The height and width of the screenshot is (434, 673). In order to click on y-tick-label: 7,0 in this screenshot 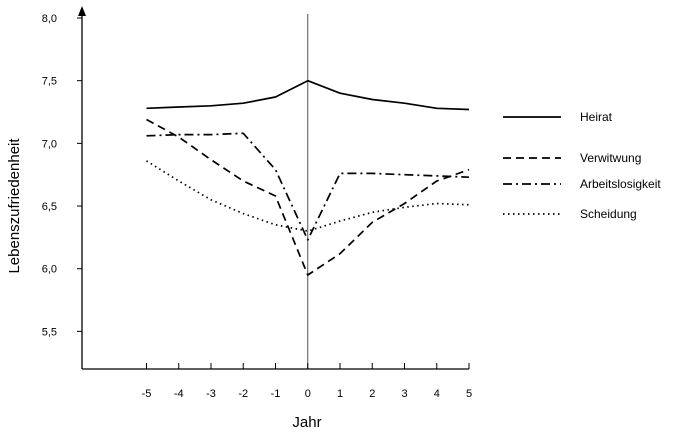, I will do `click(49, 144)`.